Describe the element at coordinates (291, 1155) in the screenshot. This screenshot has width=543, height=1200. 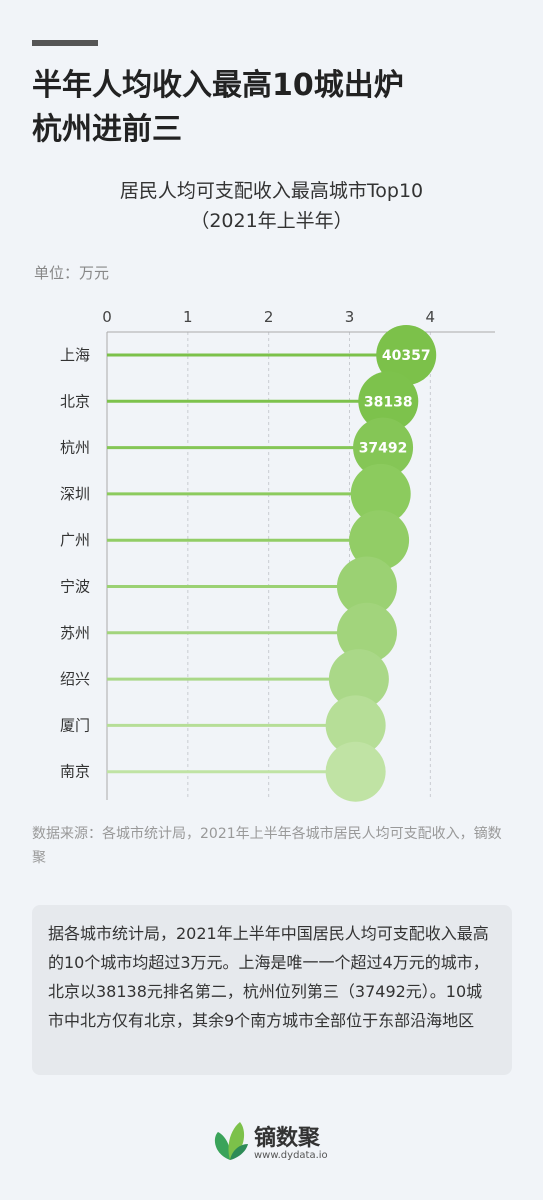
I see `brand-url: www.dydata.io` at that location.